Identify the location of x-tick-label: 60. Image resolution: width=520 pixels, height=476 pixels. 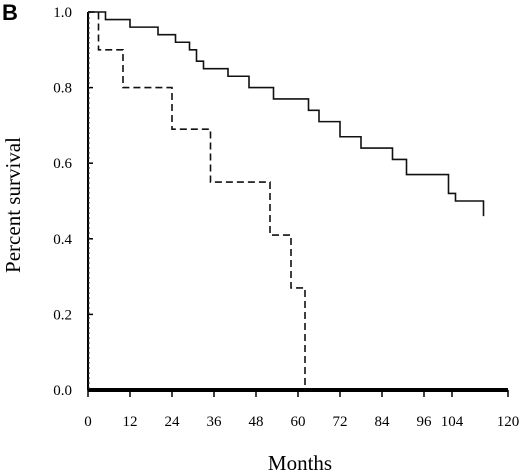
(298, 422).